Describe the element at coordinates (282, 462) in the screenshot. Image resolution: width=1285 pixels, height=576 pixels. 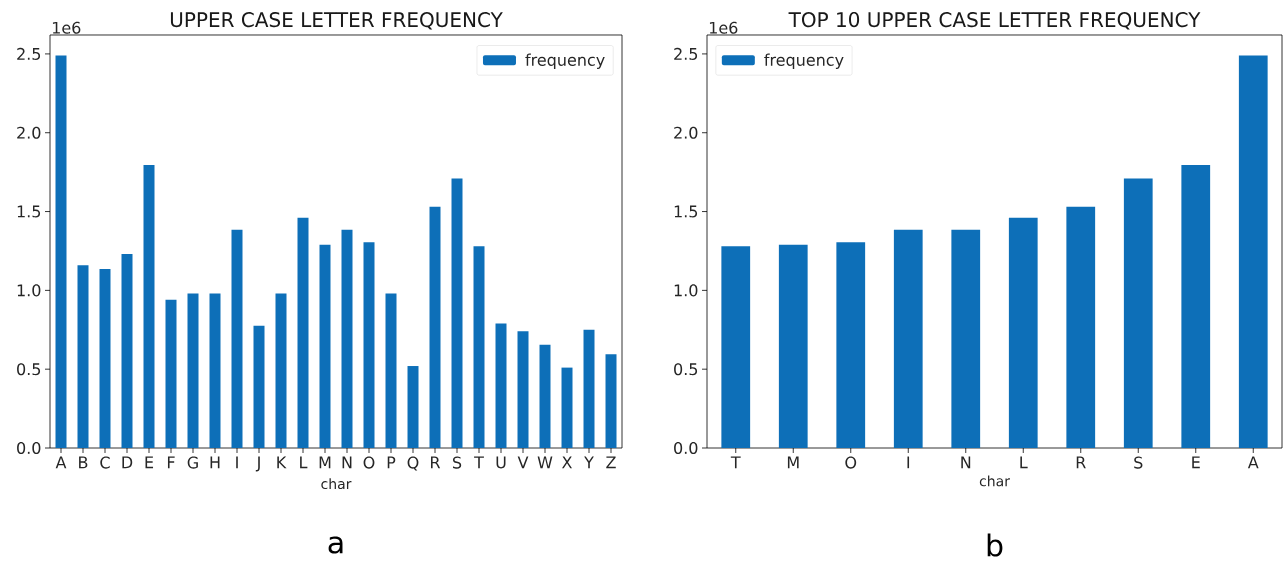
I see `x-tick-label: K` at that location.